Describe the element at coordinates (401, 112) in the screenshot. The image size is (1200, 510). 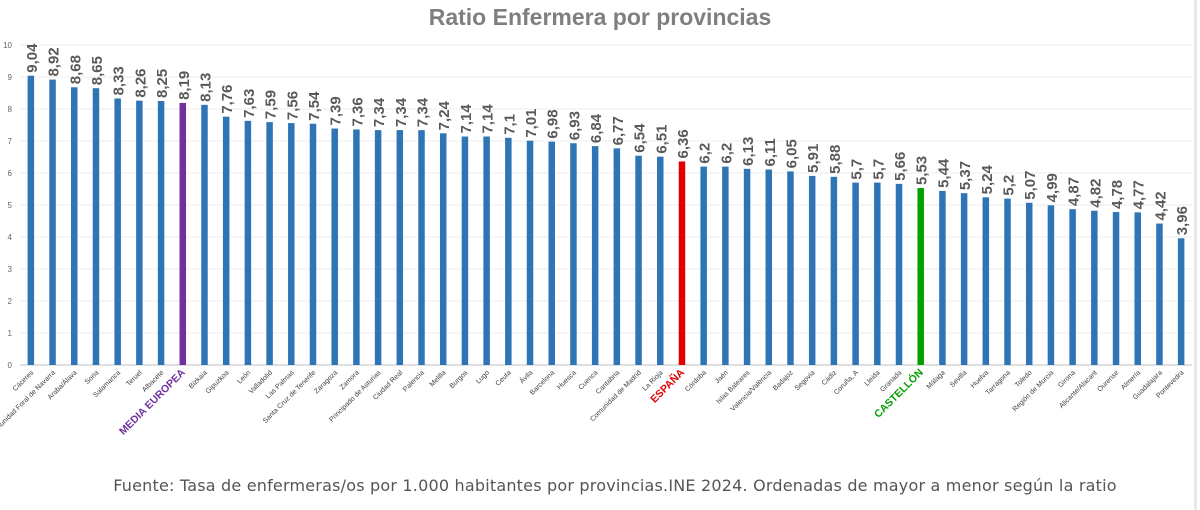
I see `value-label: 7,34` at that location.